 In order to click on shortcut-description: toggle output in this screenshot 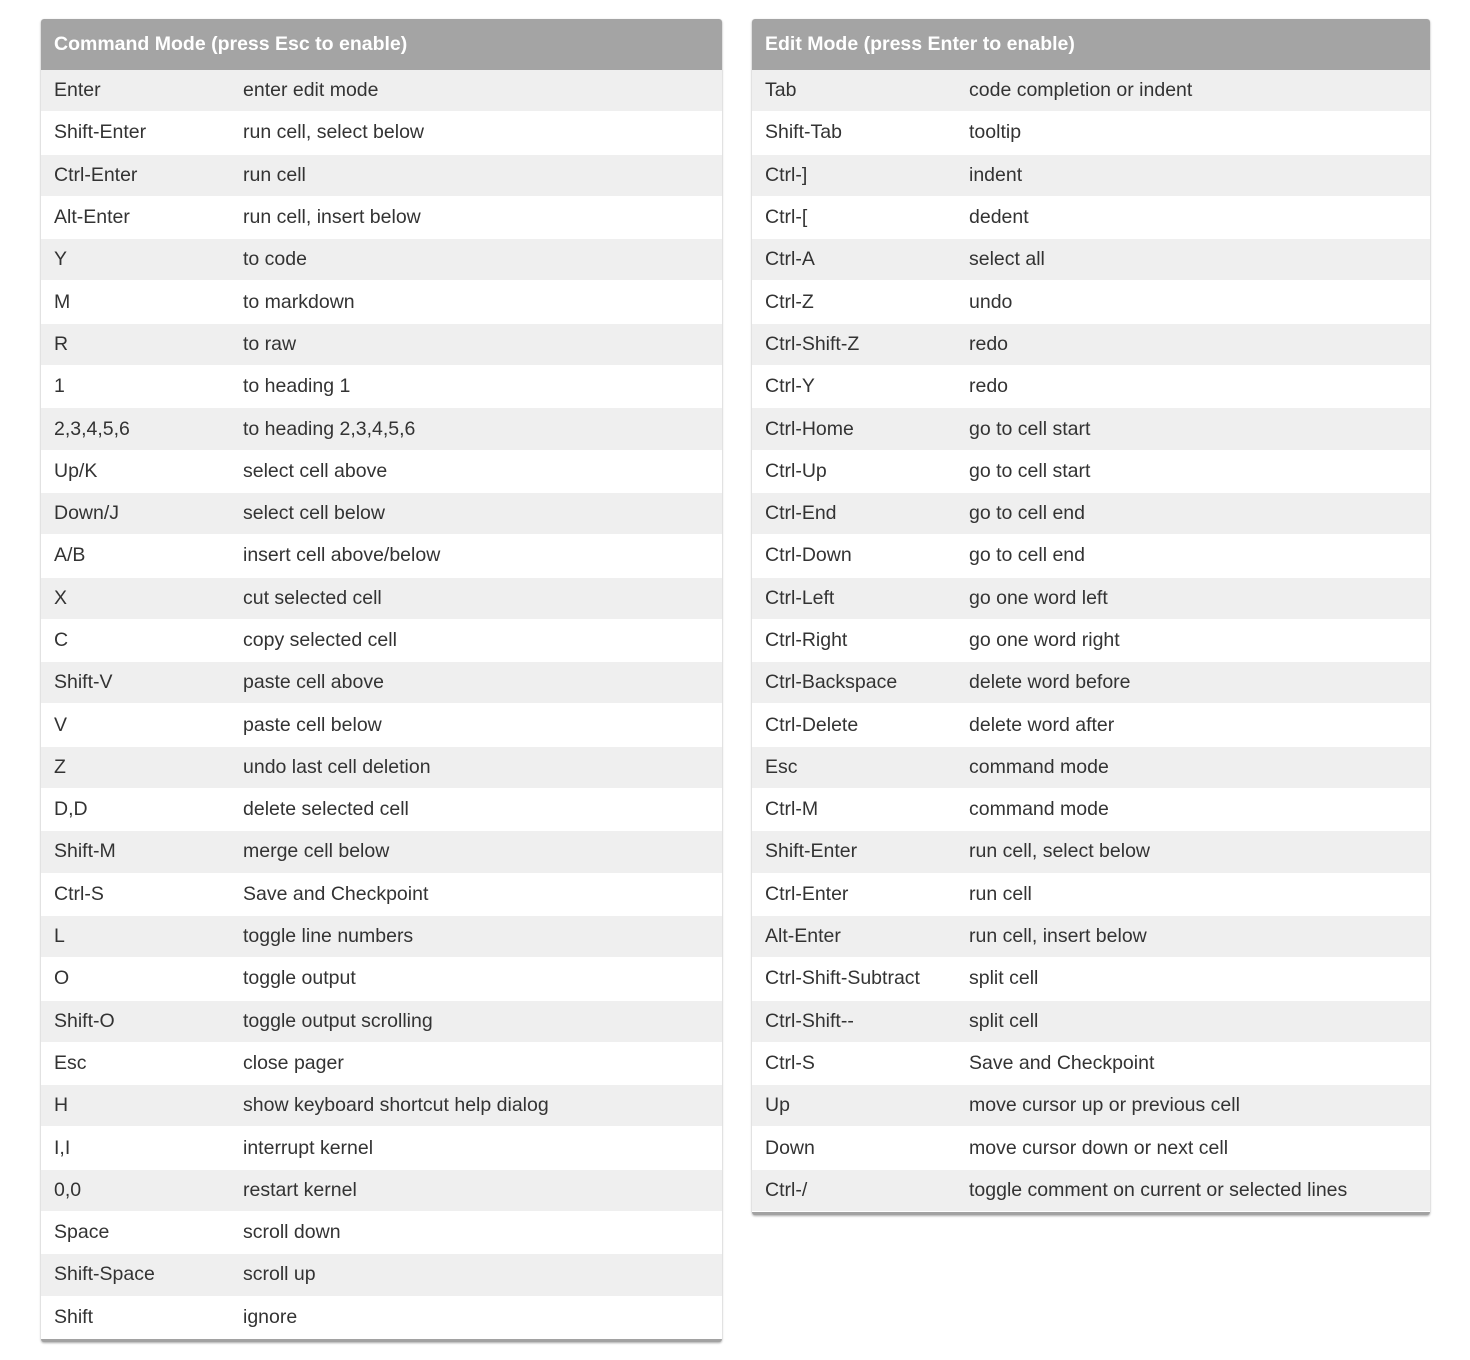, I will do `click(299, 978)`.